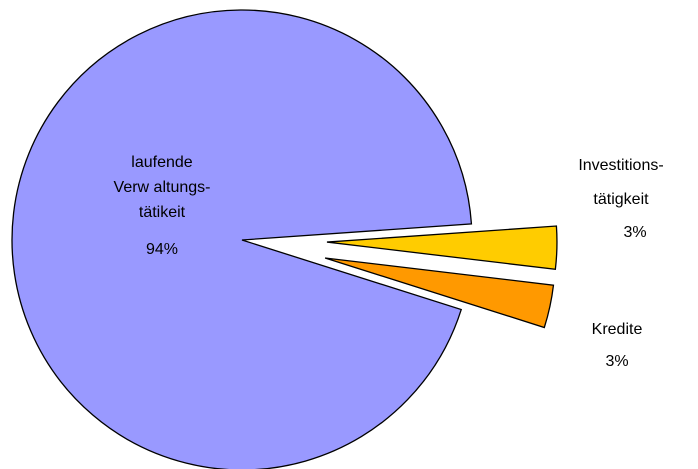 The height and width of the screenshot is (469, 698). Describe the element at coordinates (162, 187) in the screenshot. I see `slice-label: Verw altungs-` at that location.